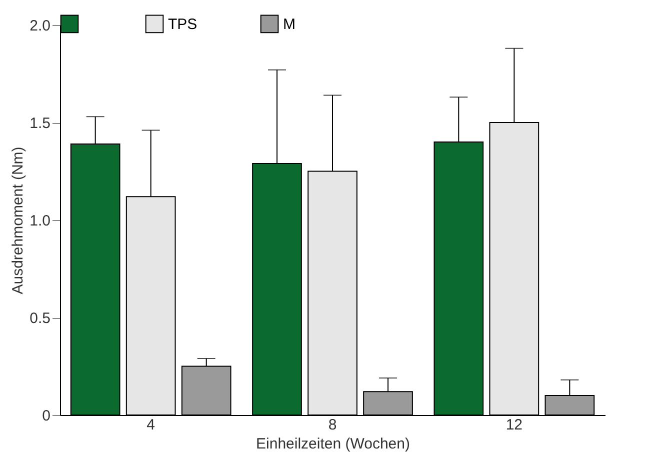 The image size is (649, 455). I want to click on y-tick-label: 0.5, so click(40, 318).